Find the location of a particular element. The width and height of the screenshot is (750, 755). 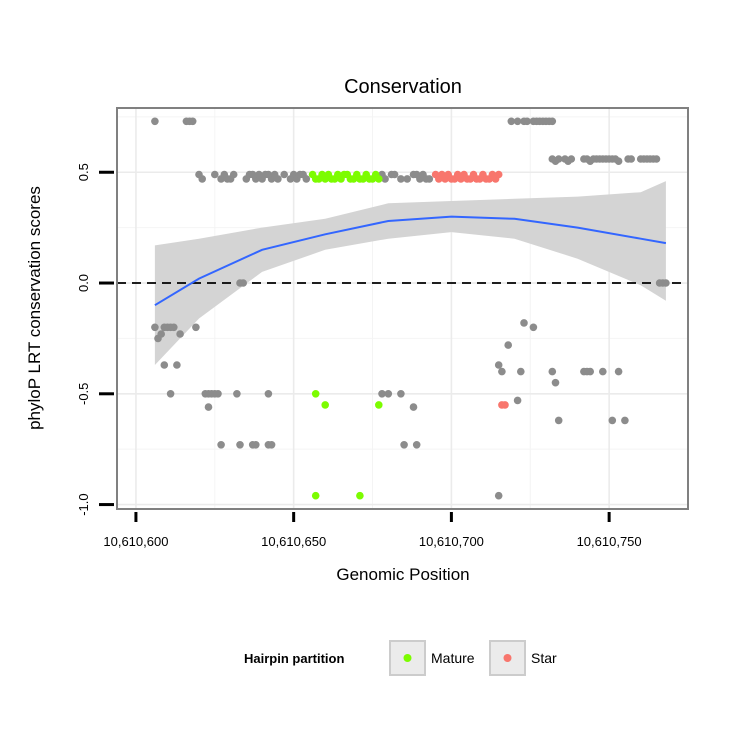

legend-label: Star is located at coordinates (544, 658).